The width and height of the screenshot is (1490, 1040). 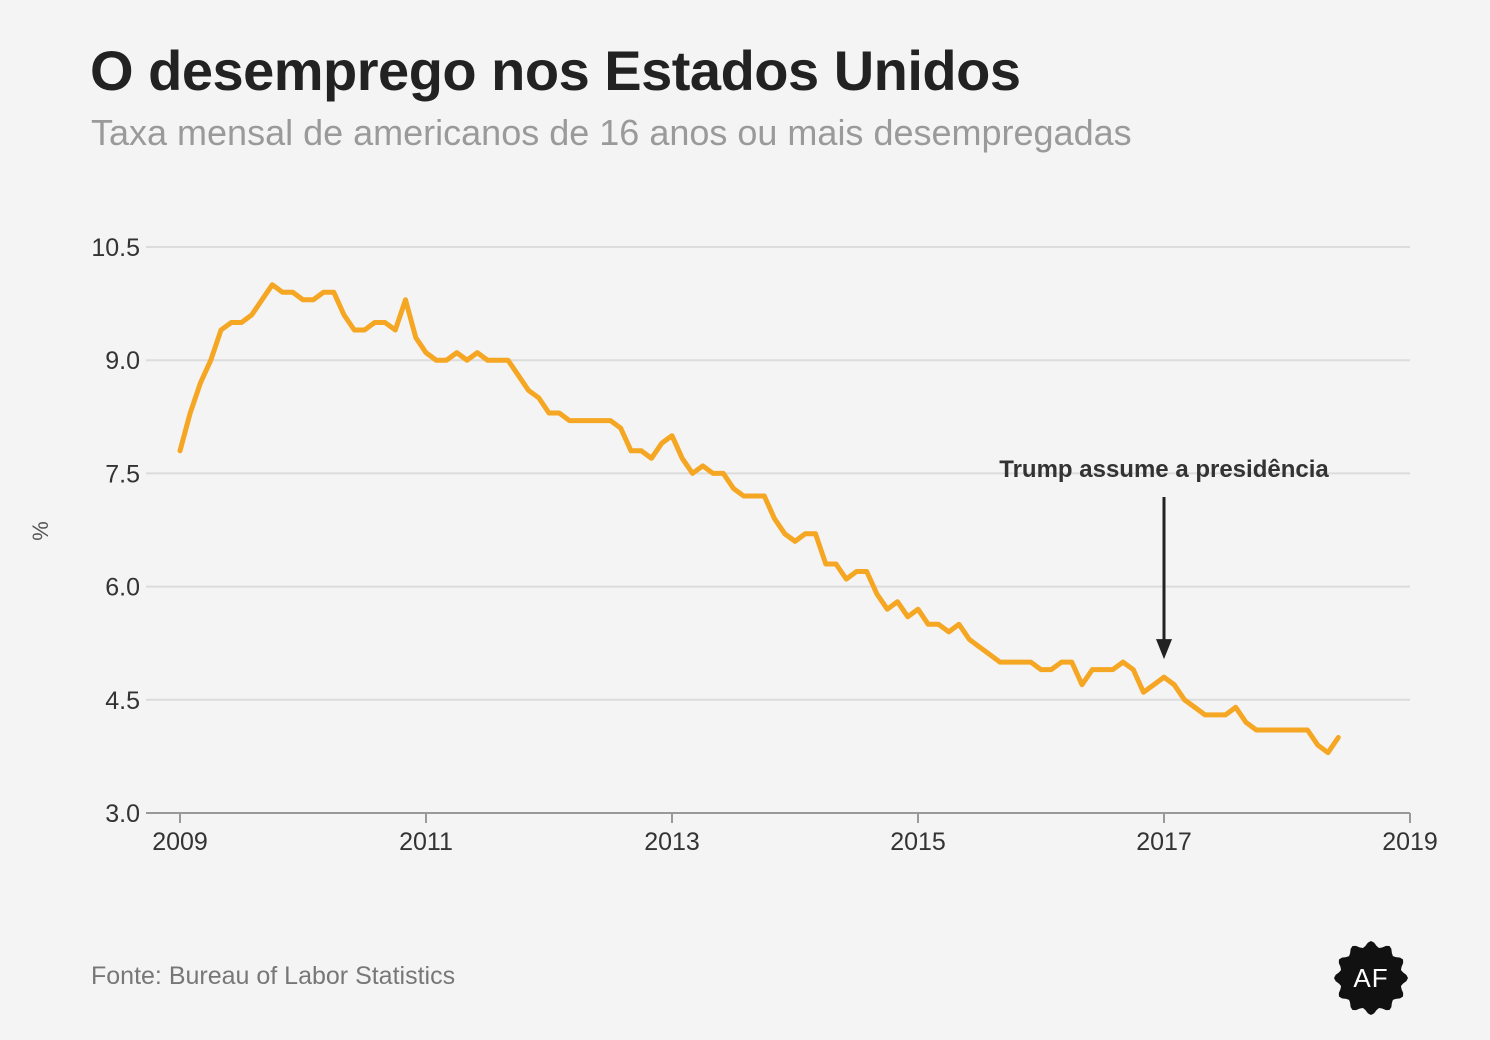 What do you see at coordinates (115, 248) in the screenshot?
I see `y-tick-label: 10.5` at bounding box center [115, 248].